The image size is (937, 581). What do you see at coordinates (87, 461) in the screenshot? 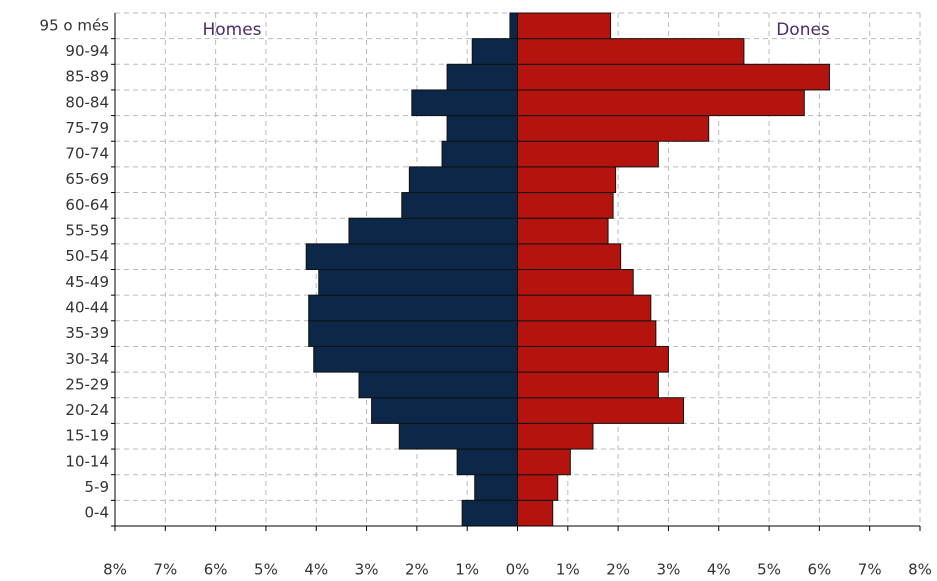
I see `y-tick-label: 10-14` at bounding box center [87, 461].